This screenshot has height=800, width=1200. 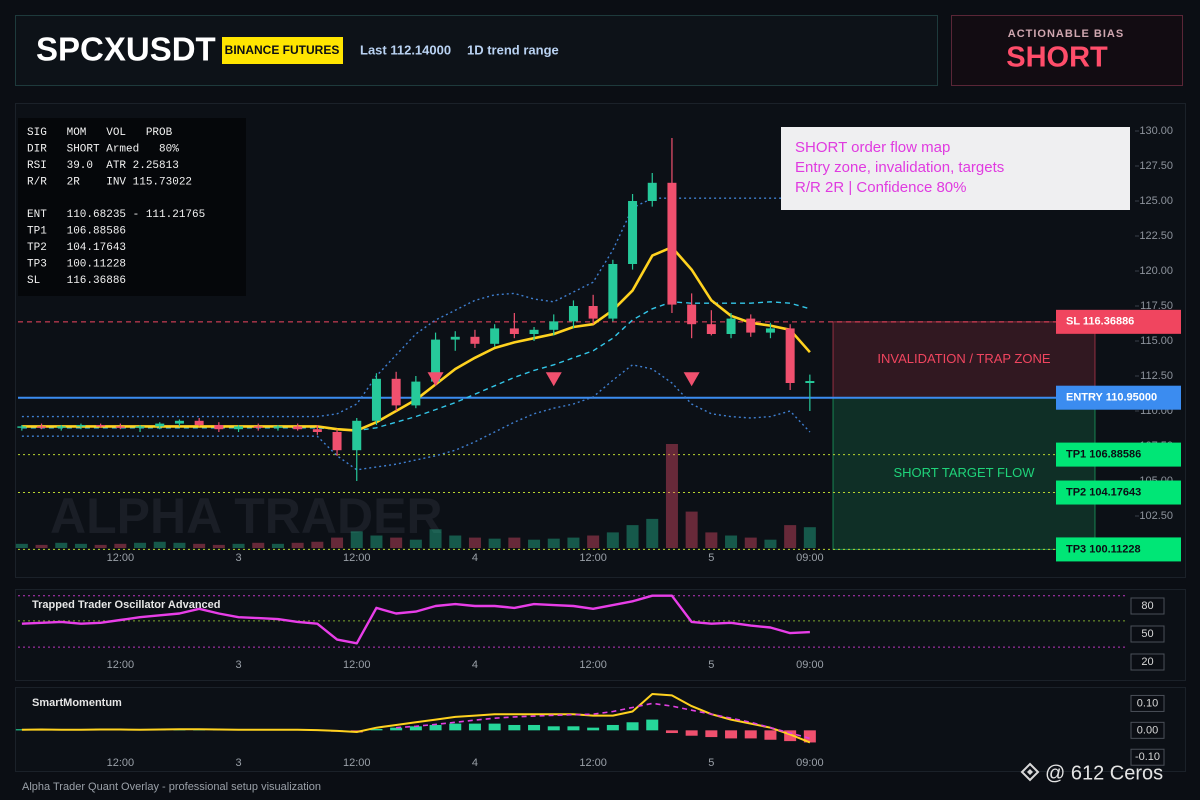 What do you see at coordinates (1156, 131) in the screenshot?
I see `y-tick-label: 130.00` at bounding box center [1156, 131].